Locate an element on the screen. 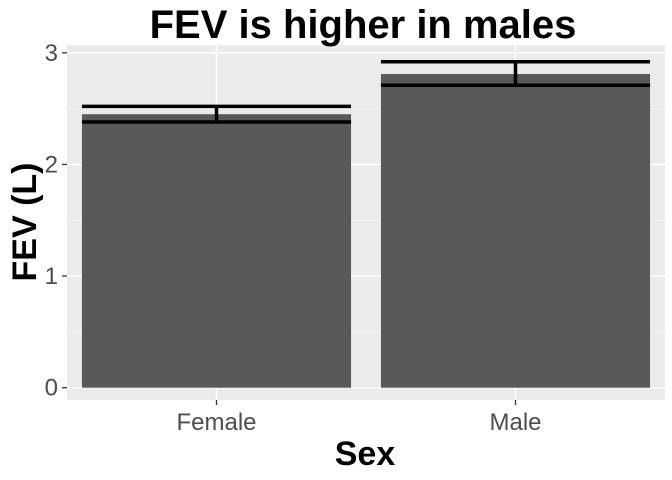 The height and width of the screenshot is (480, 672). y-tick-label: 3 is located at coordinates (51, 53).